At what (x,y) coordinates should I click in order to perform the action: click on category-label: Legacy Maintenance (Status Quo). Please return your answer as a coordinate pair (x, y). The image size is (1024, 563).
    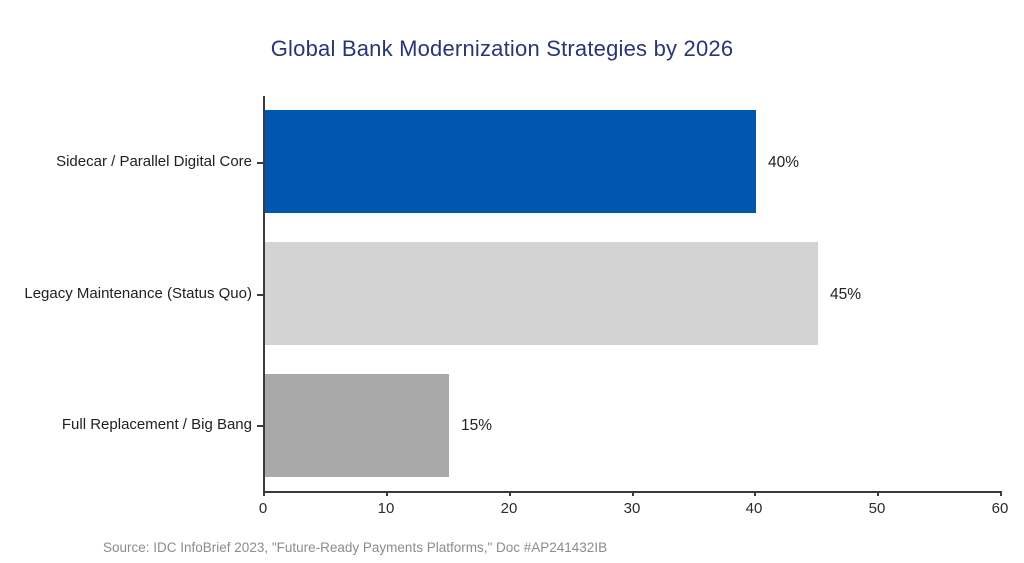
    Looking at the image, I should click on (138, 293).